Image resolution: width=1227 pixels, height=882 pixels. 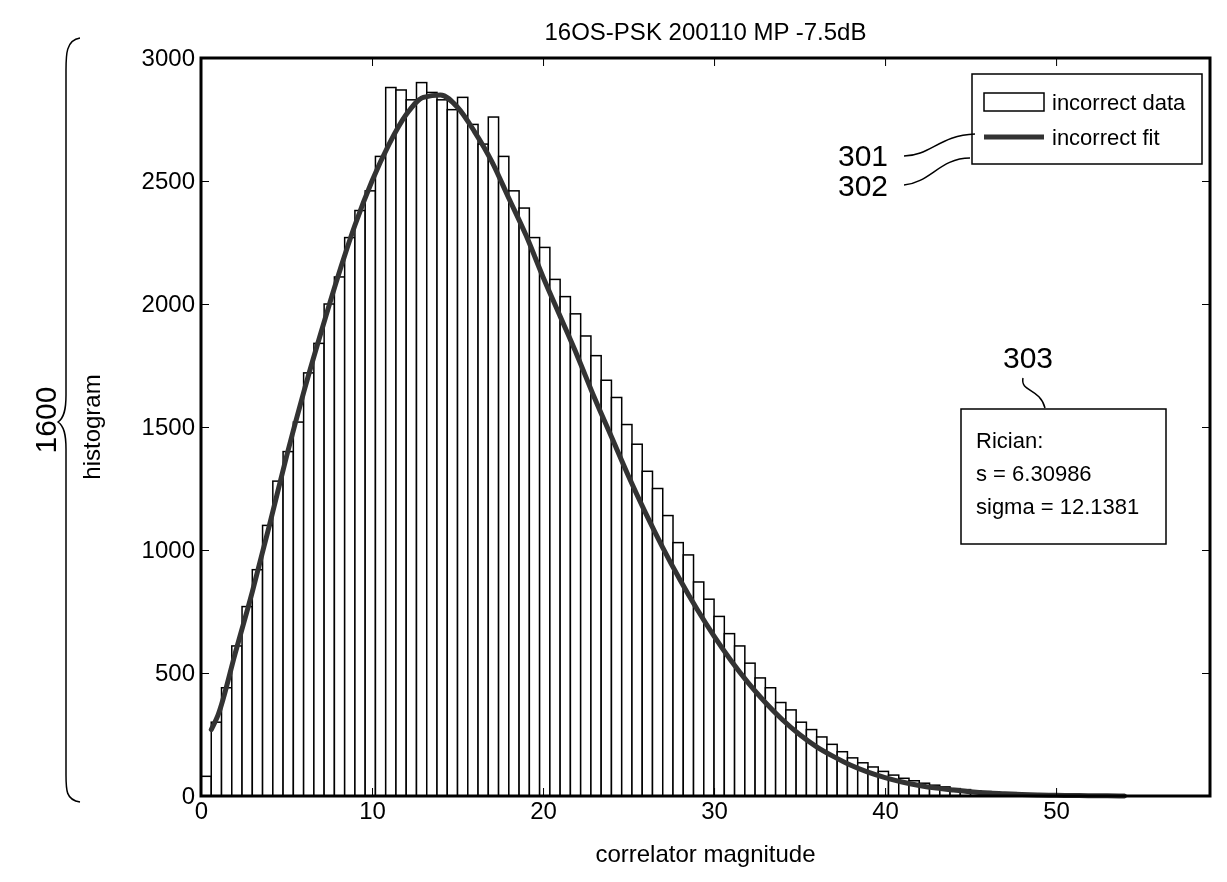 I want to click on y-tick-label: 500, so click(x=174, y=673).